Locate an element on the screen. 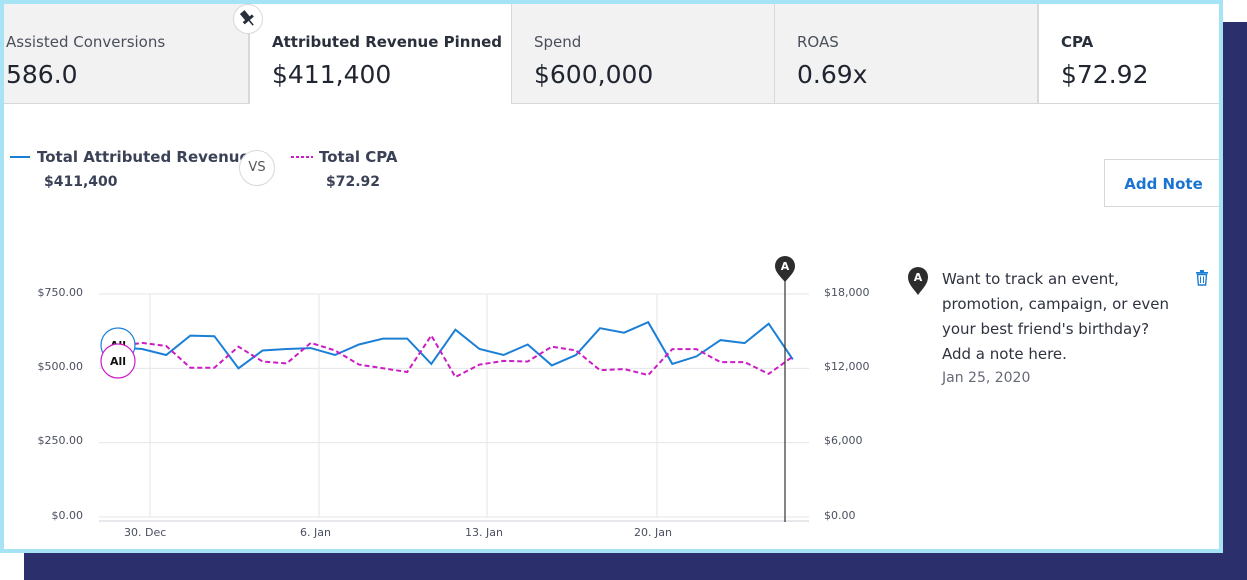  tab-attributed-revenue: Attributed Revenue Pinned $411,400 is located at coordinates (380, 54).